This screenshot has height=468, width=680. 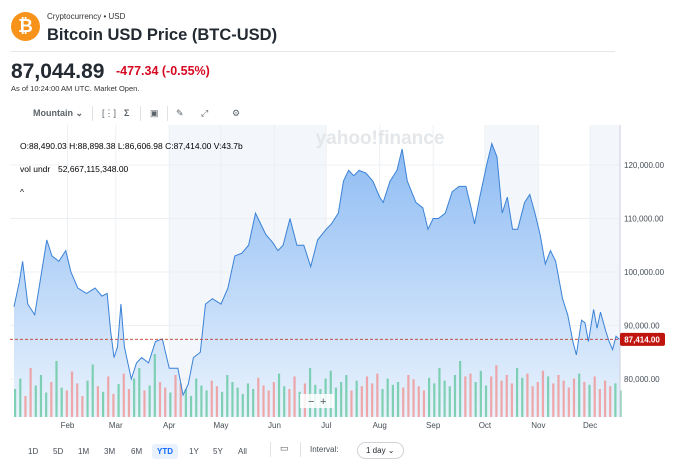 I want to click on x-tick-label: Jun, so click(x=274, y=425).